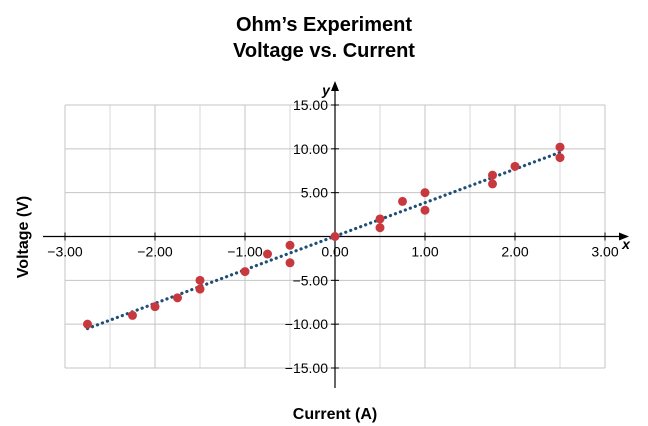 This screenshot has height=426, width=648. I want to click on x-tick-label: −1.00, so click(245, 252).